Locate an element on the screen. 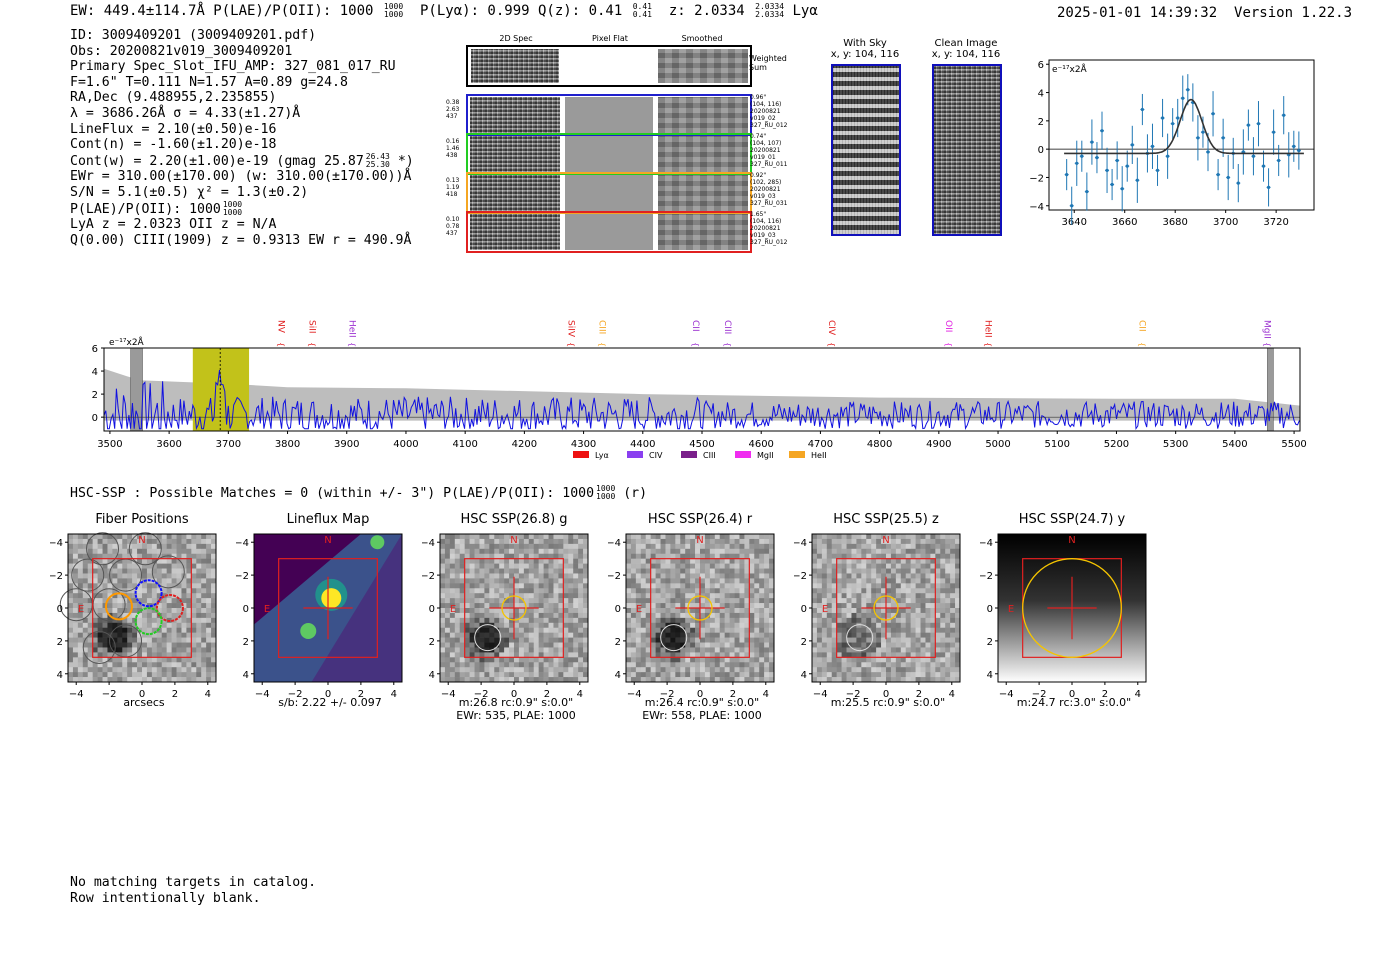 This screenshot has height=953, width=1400. fiber-circle-highlight is located at coordinates (169, 608).